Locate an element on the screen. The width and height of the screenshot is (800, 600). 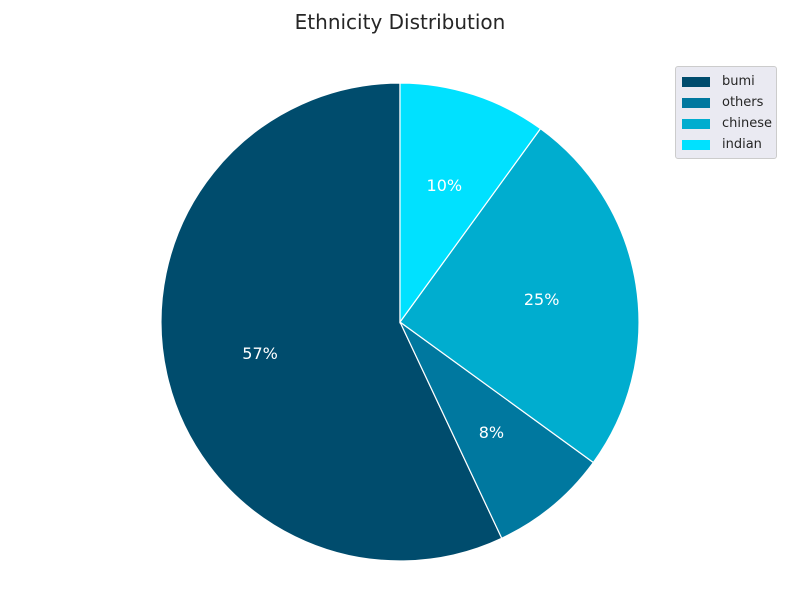
pie-slice-indian is located at coordinates (470, 203).